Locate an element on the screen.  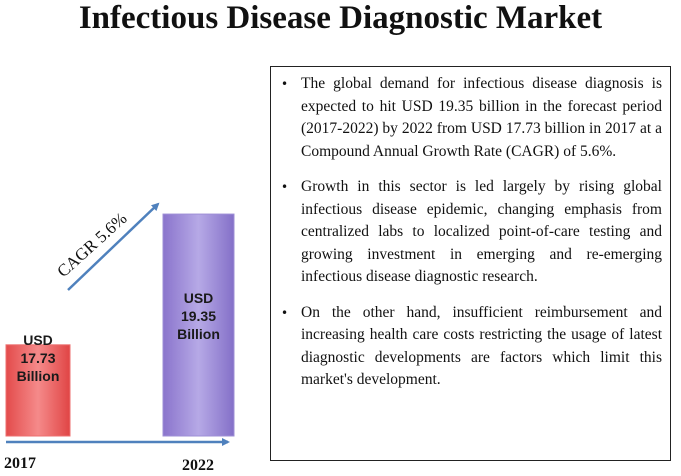
growth-arrow is located at coordinates (113, 246).